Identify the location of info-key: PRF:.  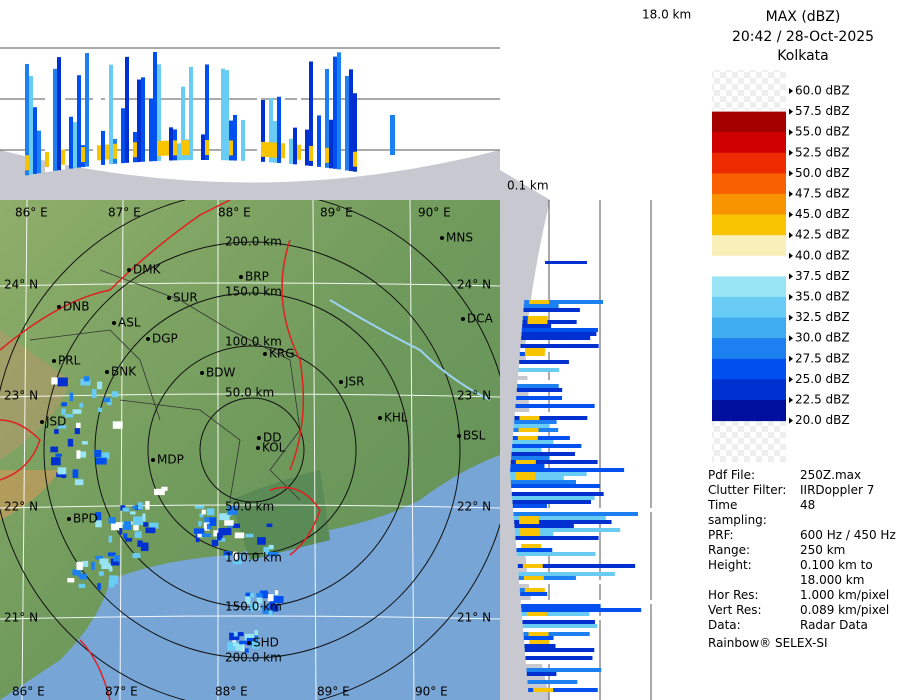
(721, 535).